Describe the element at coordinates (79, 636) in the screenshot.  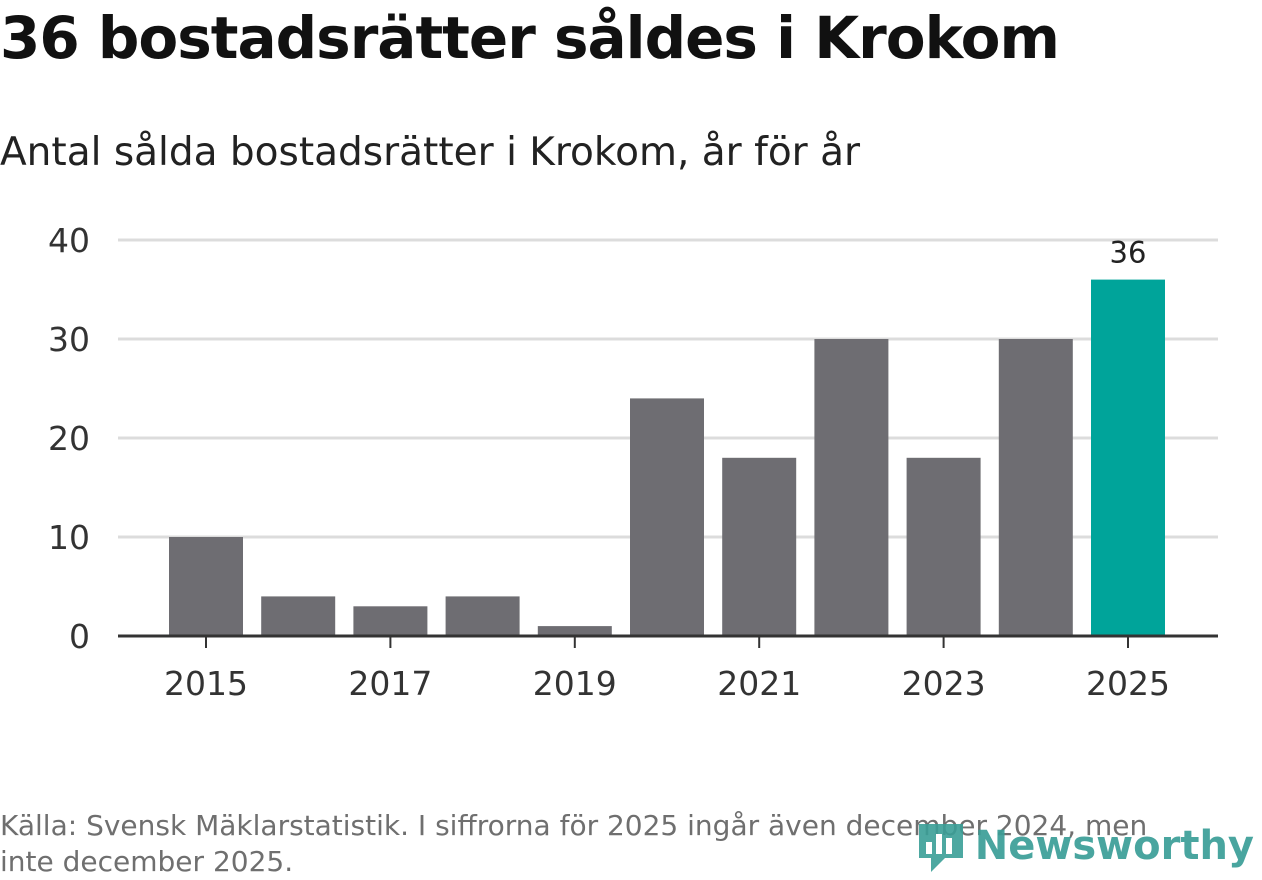
I see `y-tick-label: 0` at that location.